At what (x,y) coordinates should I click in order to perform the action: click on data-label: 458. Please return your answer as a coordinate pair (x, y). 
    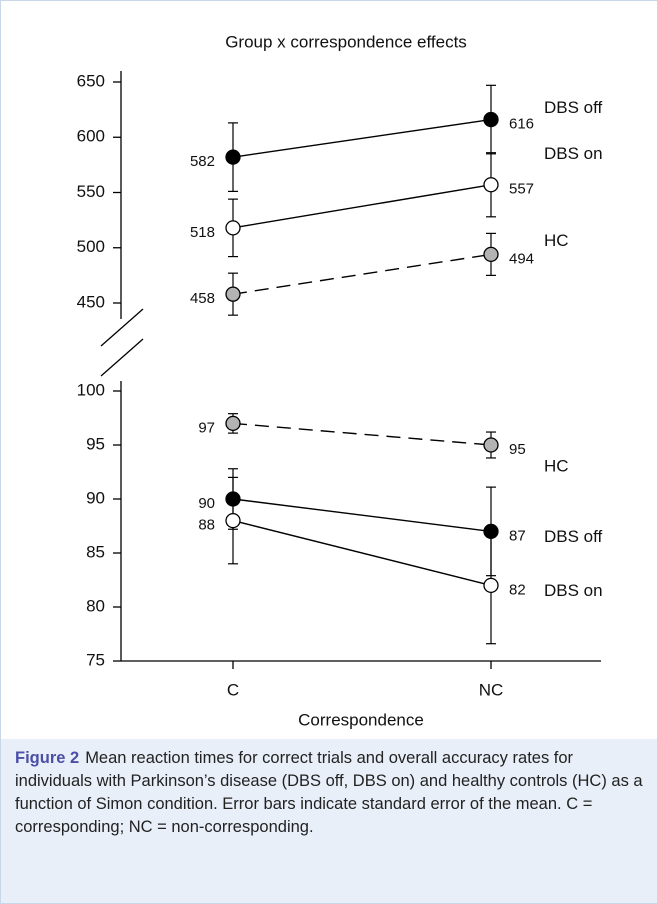
    Looking at the image, I should click on (202, 298).